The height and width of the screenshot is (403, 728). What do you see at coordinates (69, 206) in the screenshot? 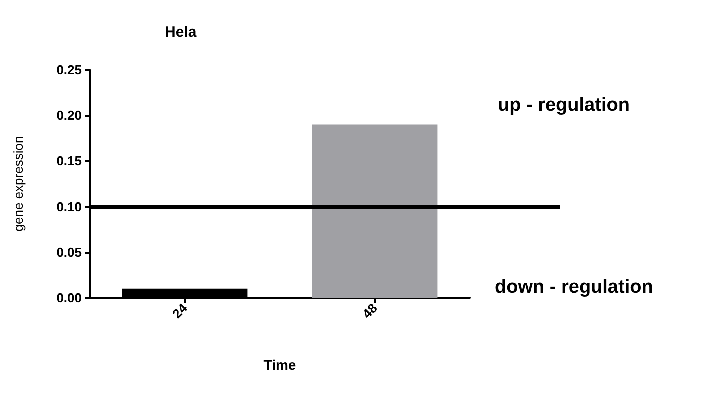
I see `y-tick-label: 0.10` at bounding box center [69, 206].